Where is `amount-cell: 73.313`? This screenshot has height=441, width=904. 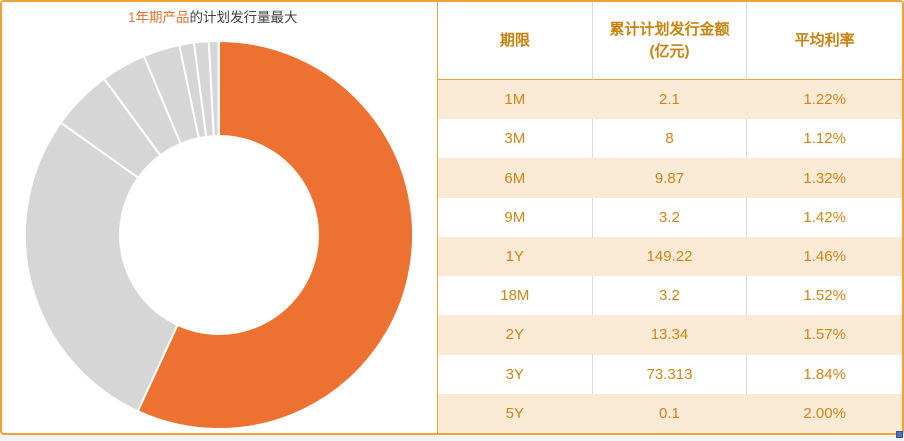
amount-cell: 73.313 is located at coordinates (670, 374).